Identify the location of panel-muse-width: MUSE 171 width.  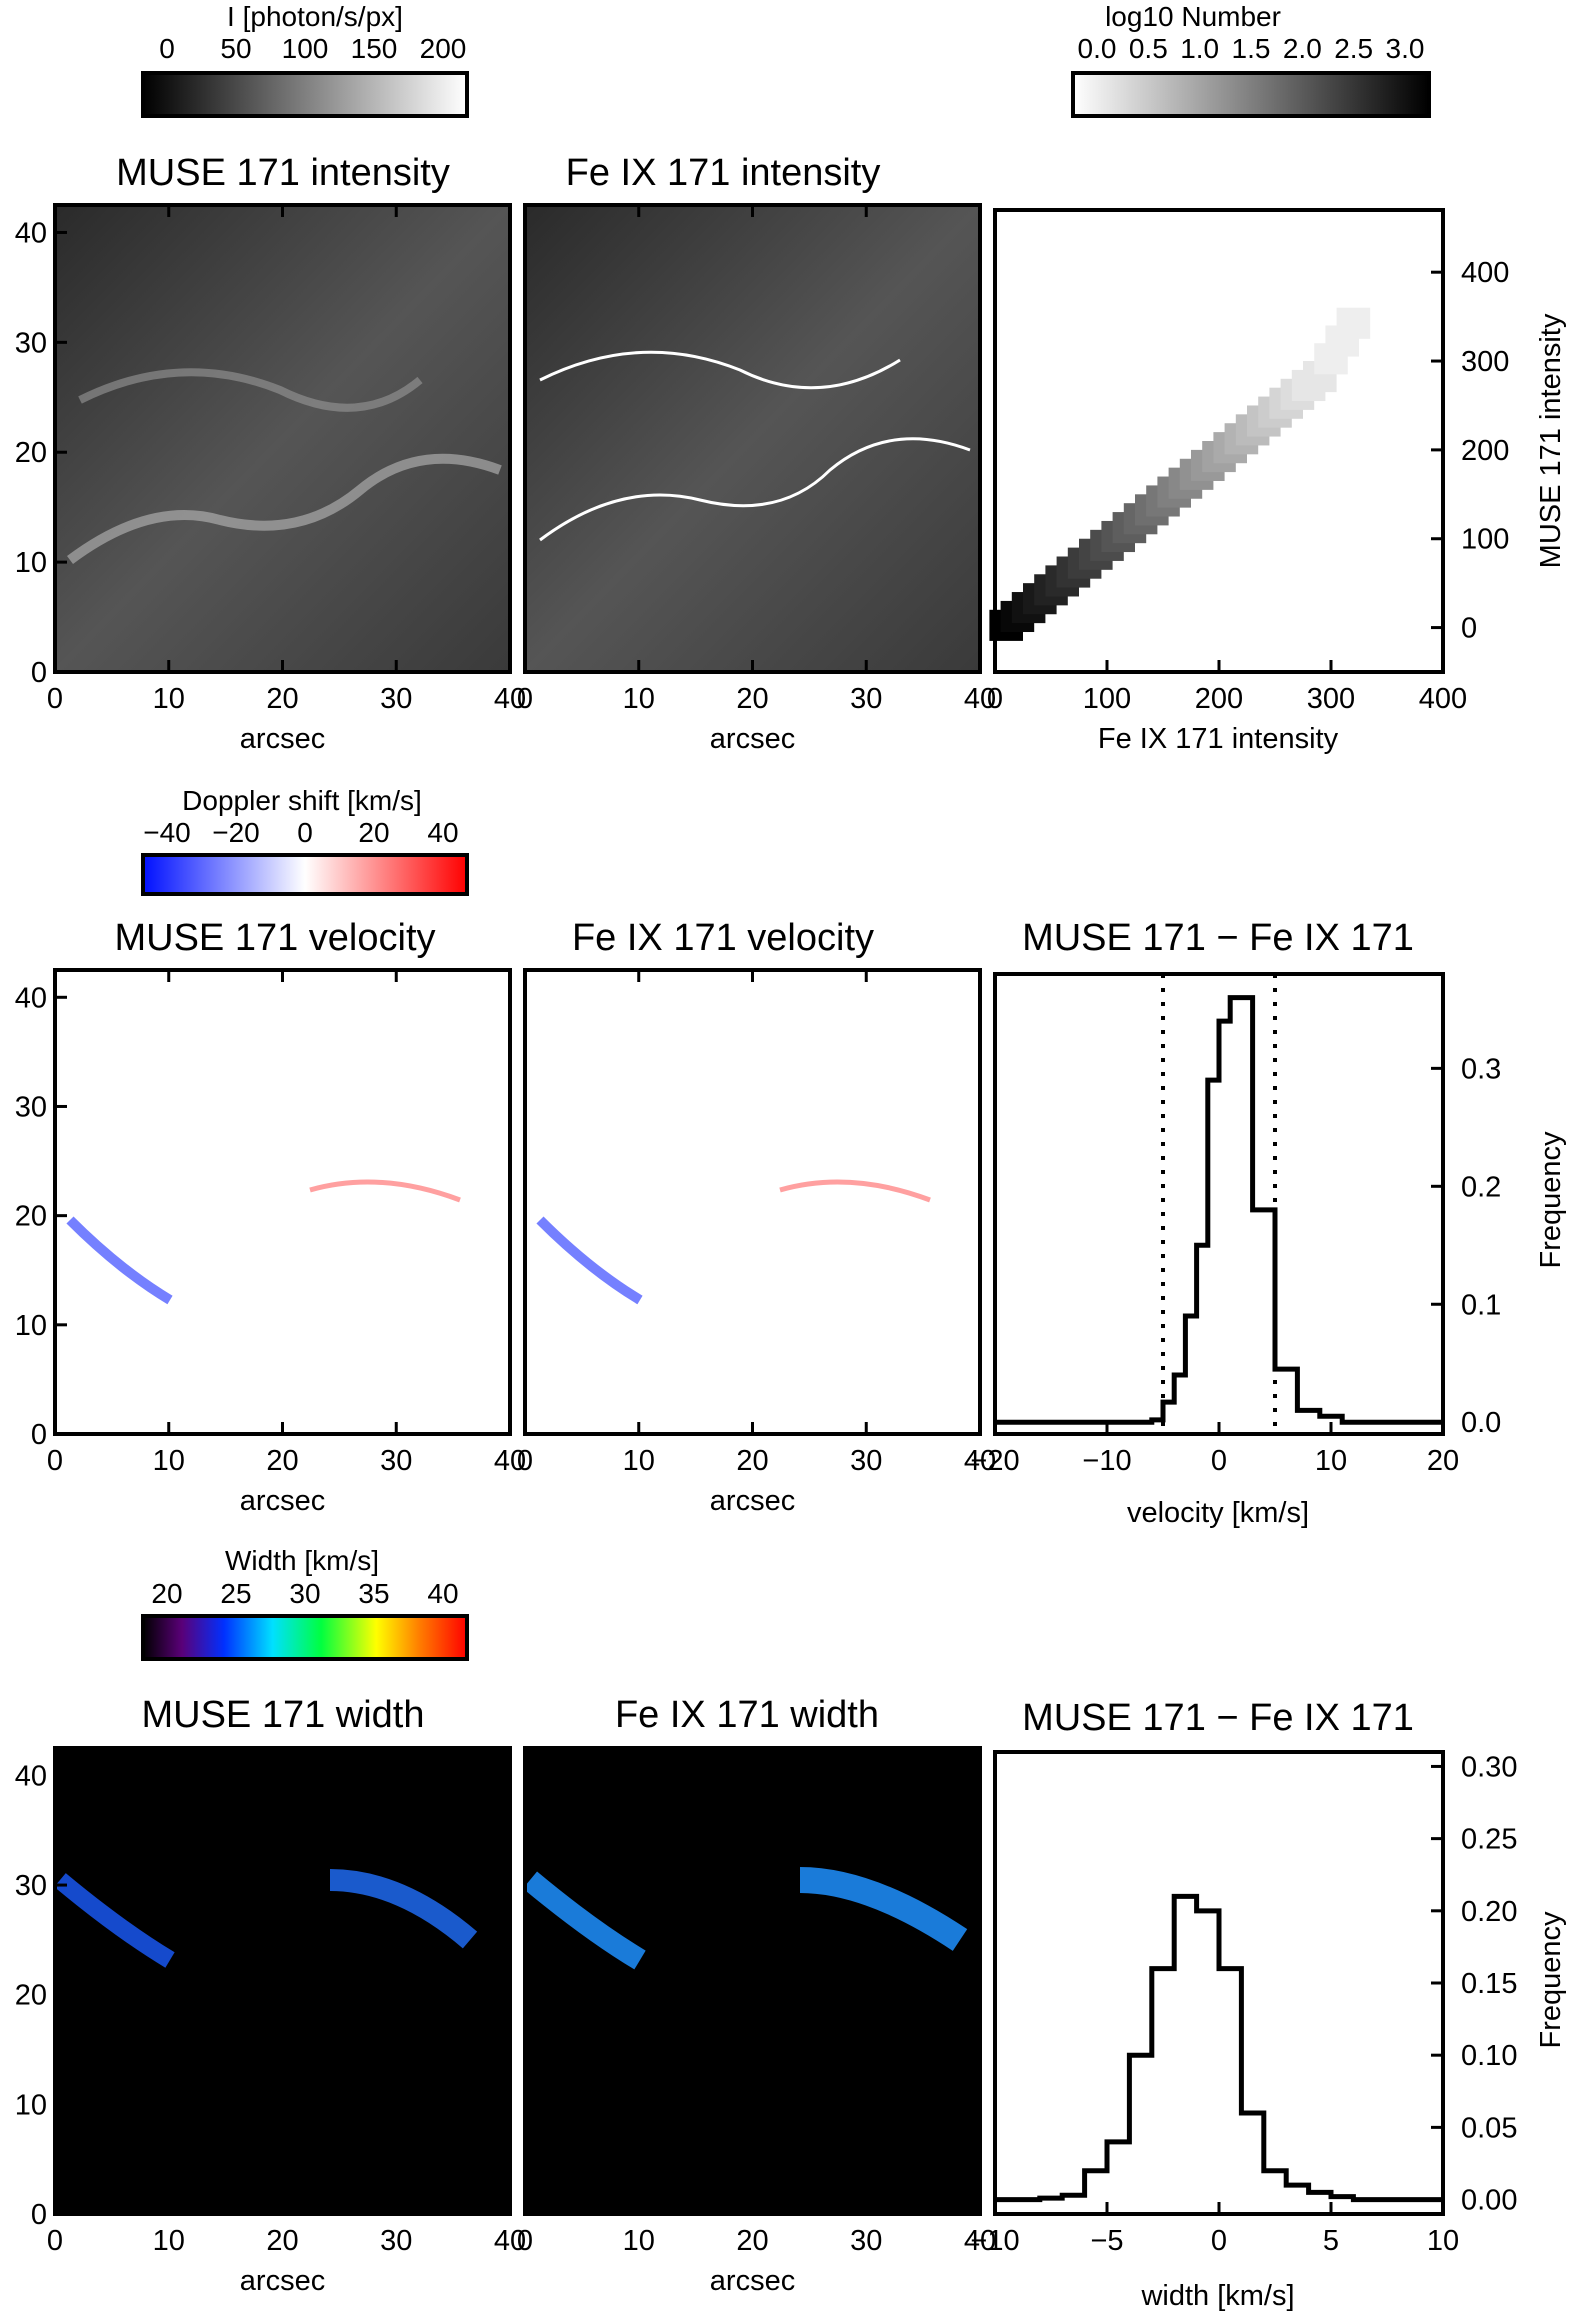
(282, 1955).